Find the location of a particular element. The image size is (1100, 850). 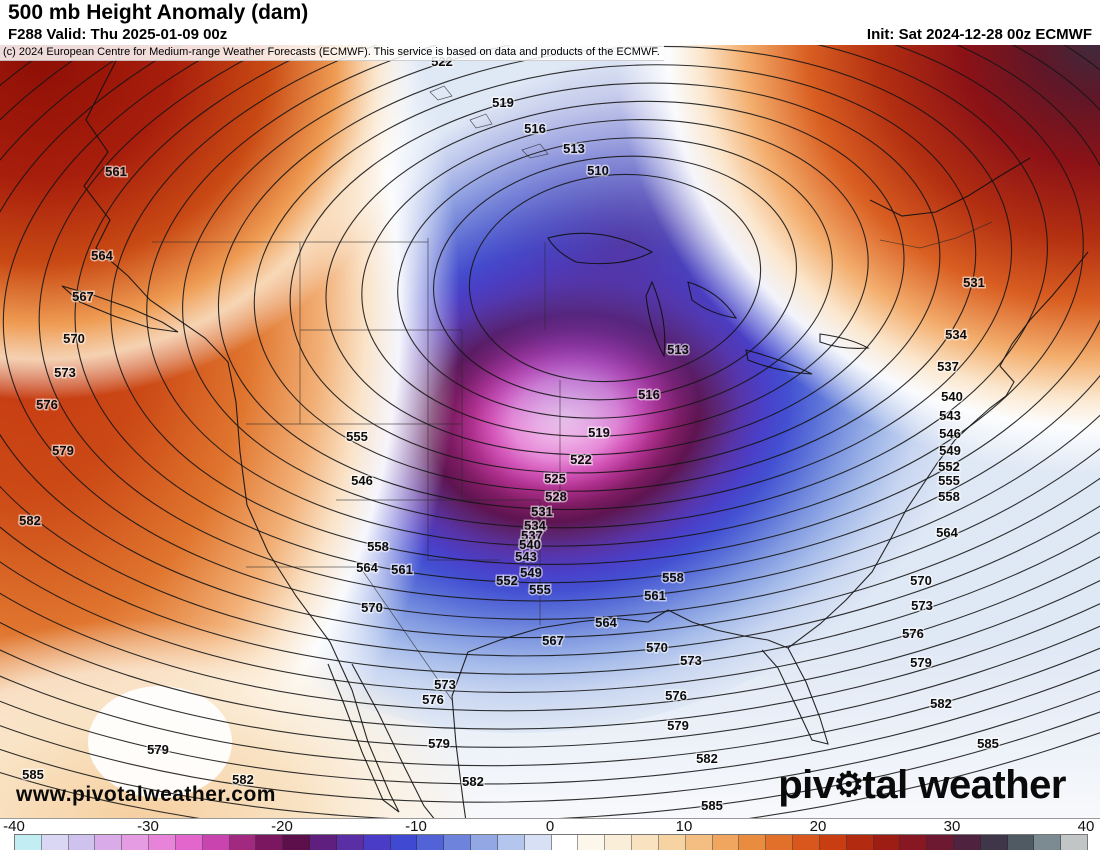

contour-label: 534 is located at coordinates (535, 525).